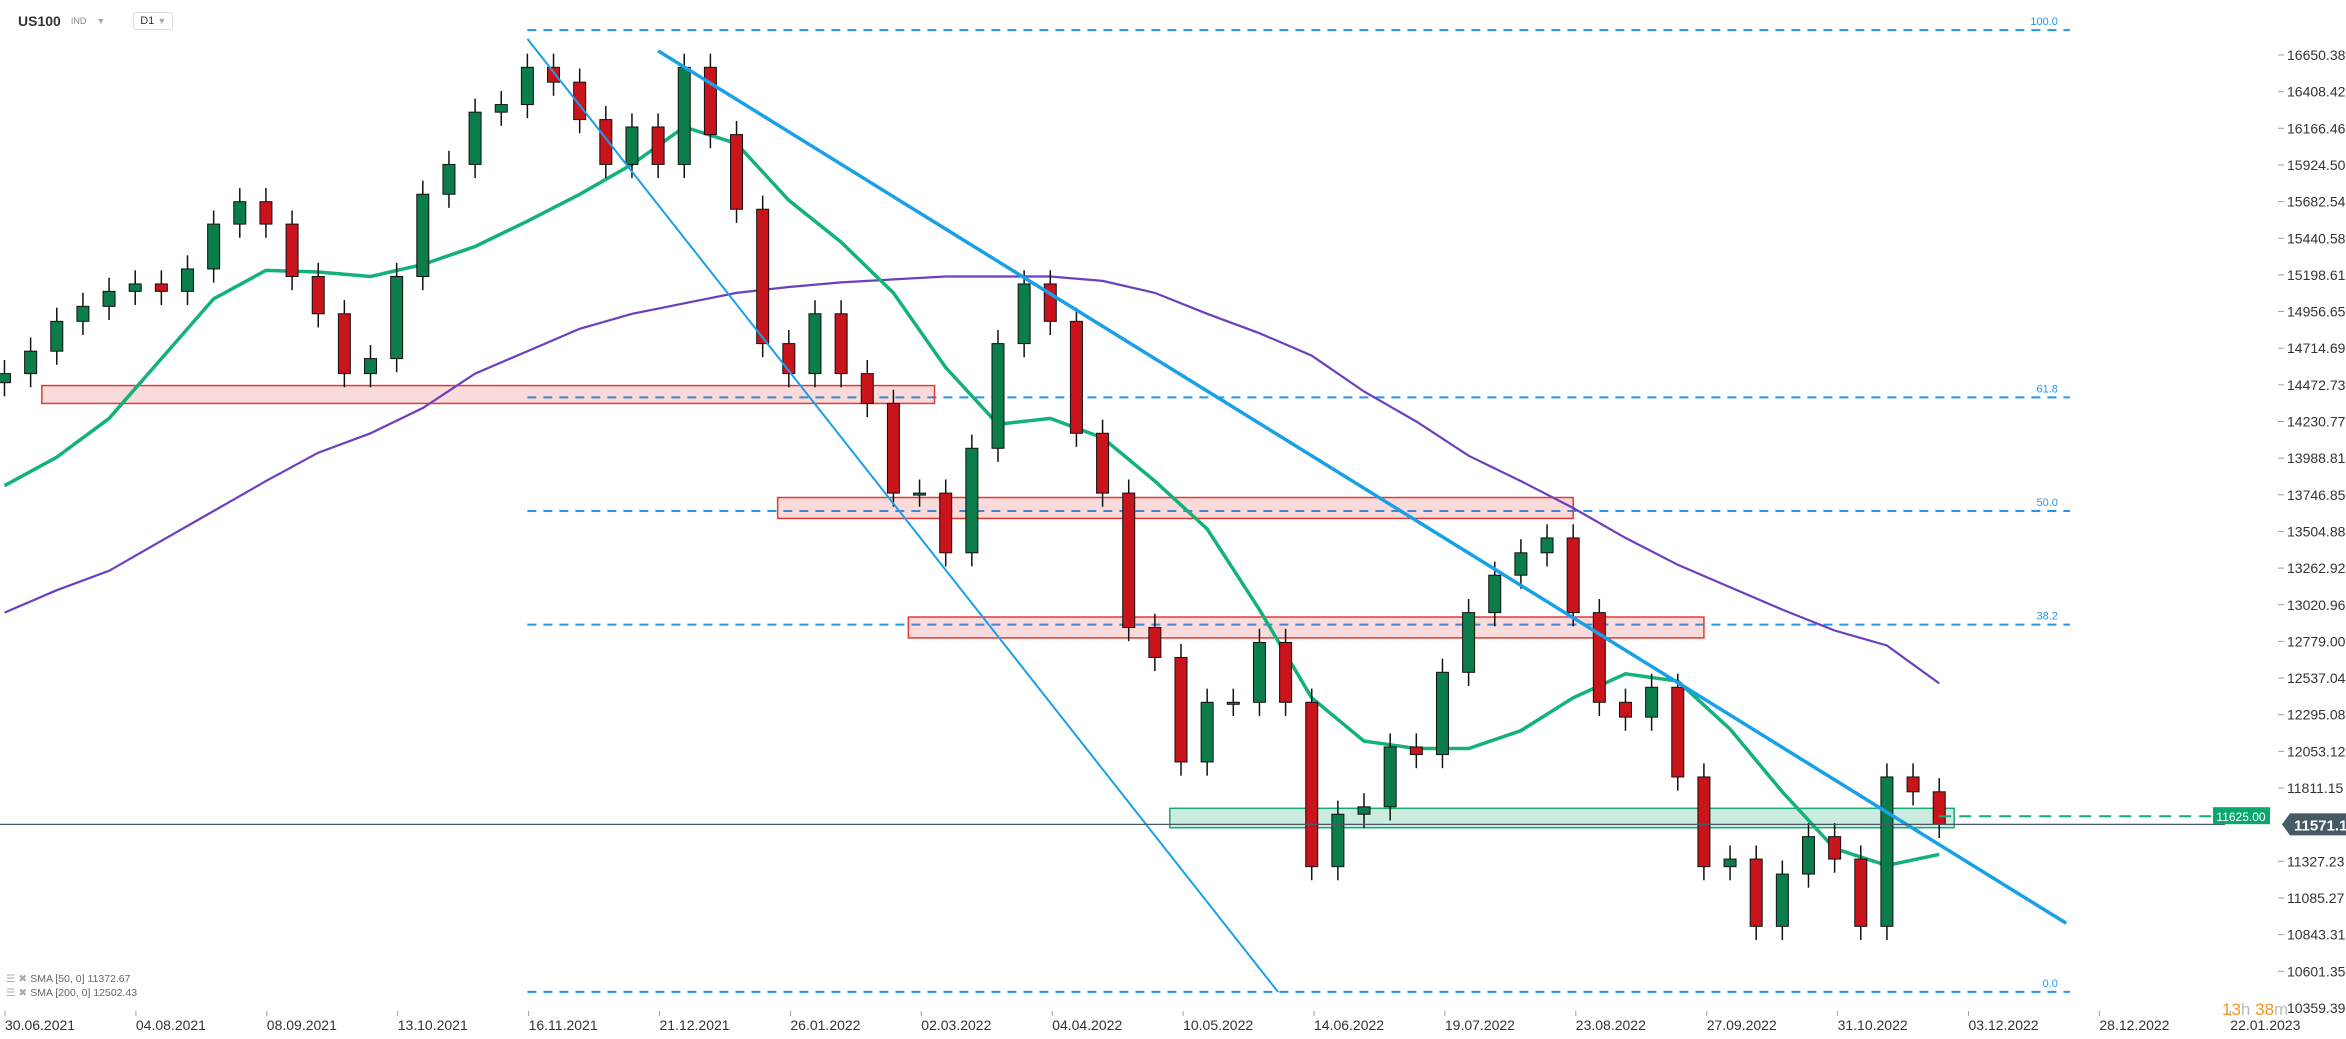 This screenshot has height=1039, width=2346. Describe the element at coordinates (147, 21) in the screenshot. I see `timeframe-value: D1` at that location.